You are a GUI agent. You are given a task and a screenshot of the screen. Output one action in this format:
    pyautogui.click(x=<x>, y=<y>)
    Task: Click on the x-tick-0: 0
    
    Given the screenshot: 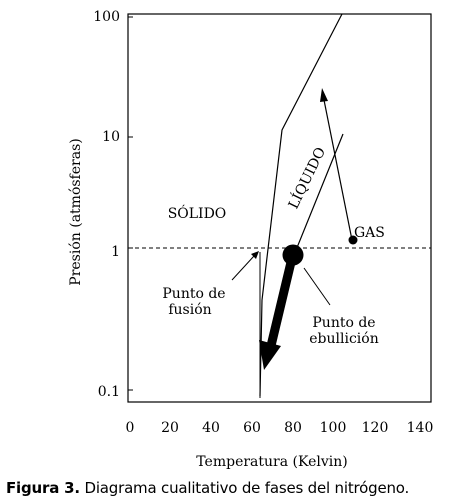 What is the action you would take?
    pyautogui.click(x=130, y=428)
    